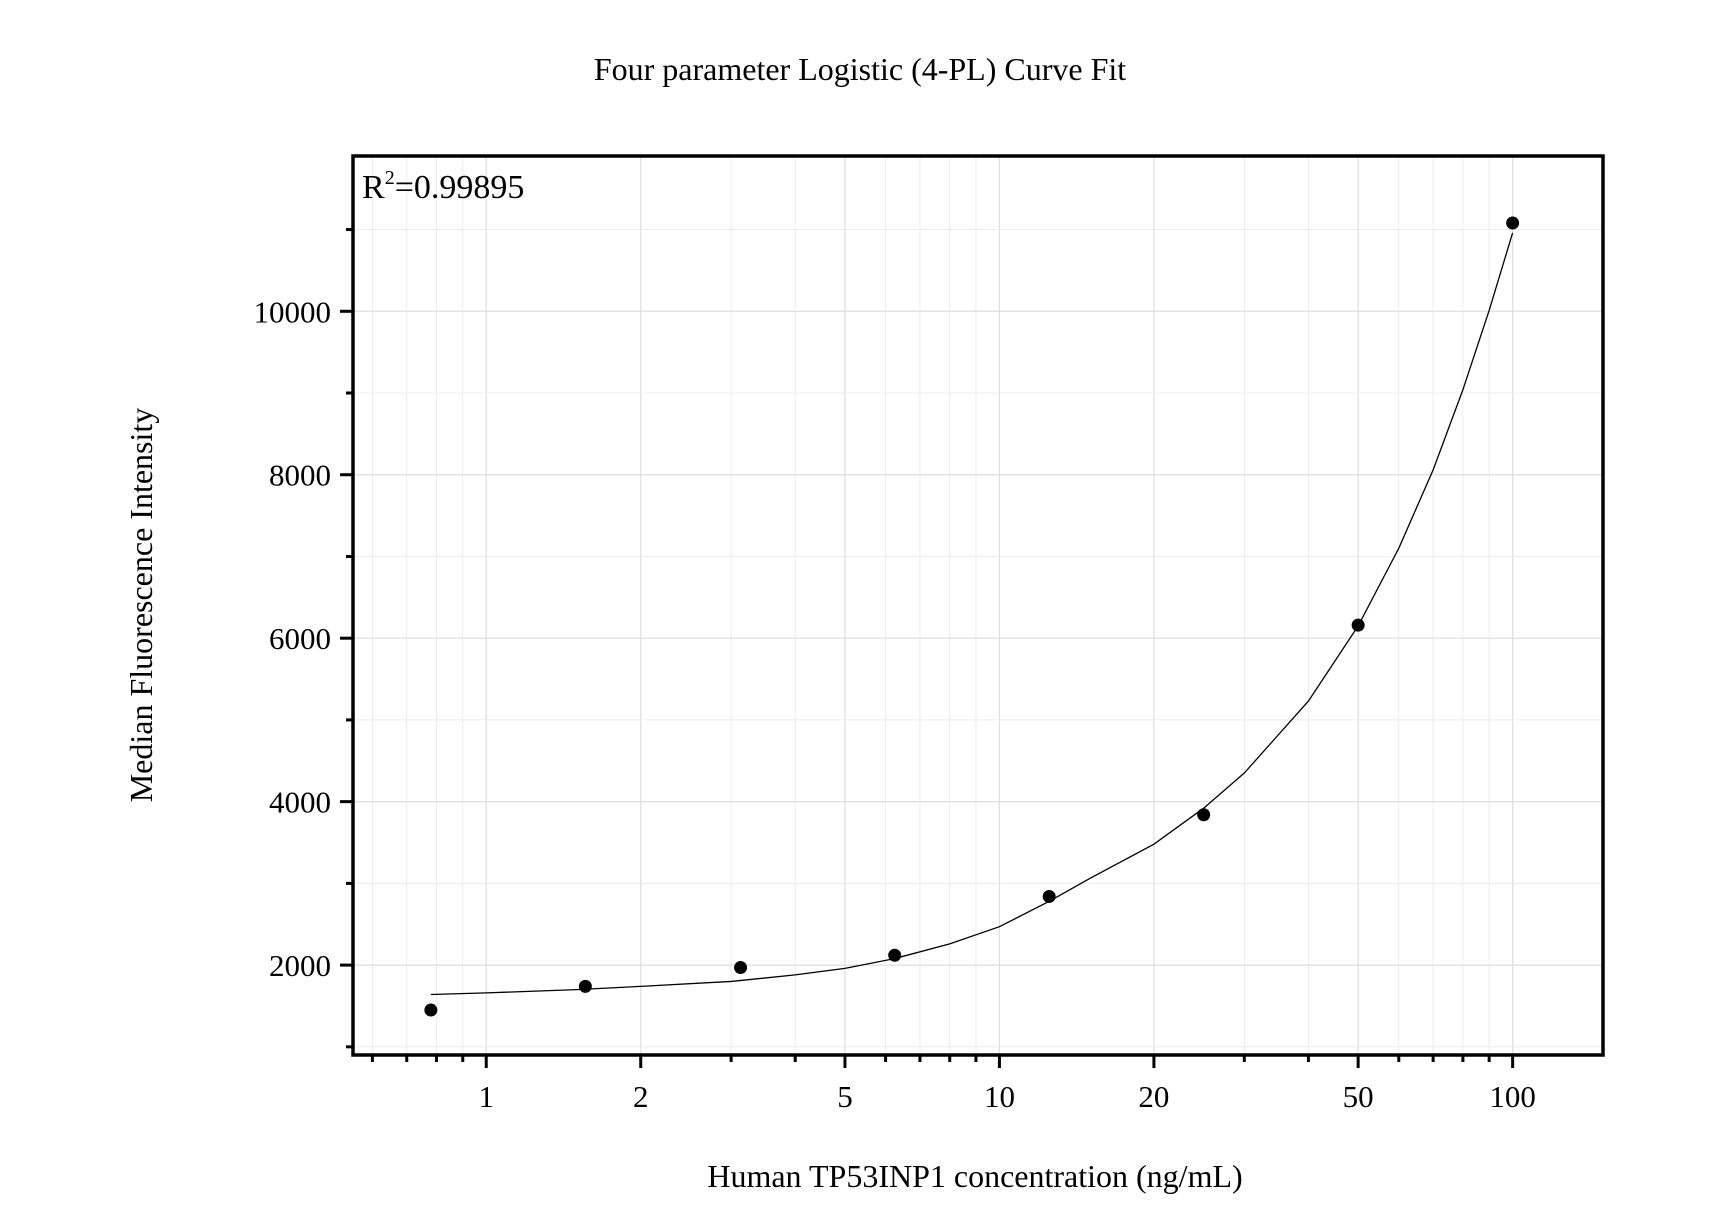 Image resolution: width=1714 pixels, height=1213 pixels. Describe the element at coordinates (390, 178) in the screenshot. I see `r2-superscript: 2` at that location.